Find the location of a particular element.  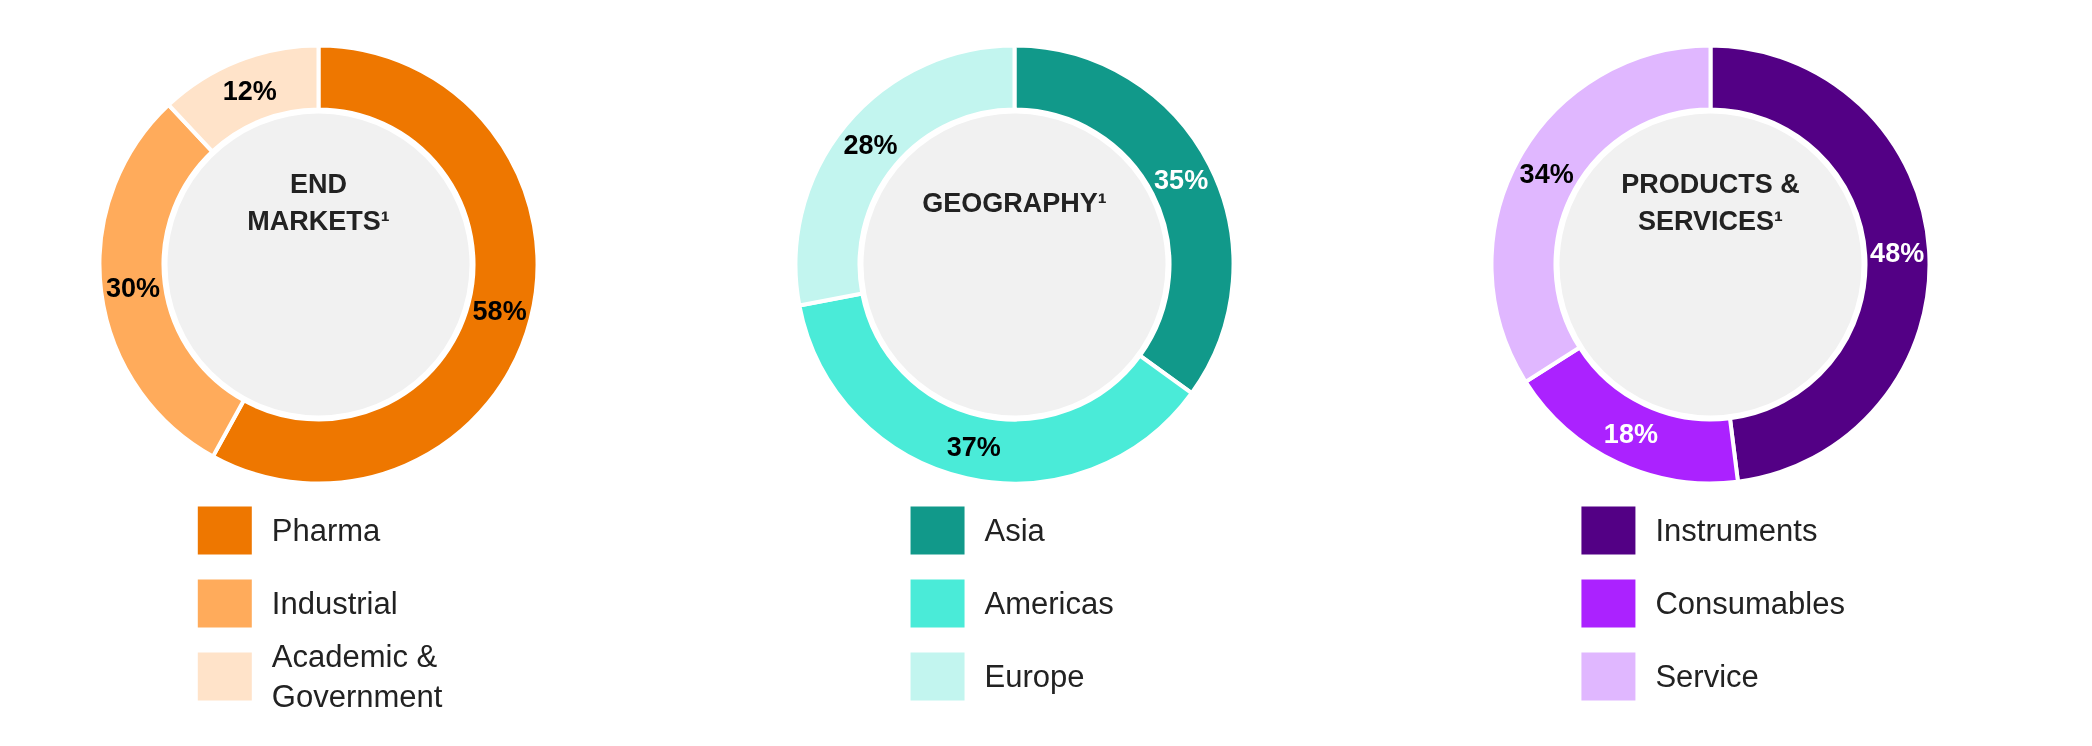

data-label: 12% is located at coordinates (249, 90).